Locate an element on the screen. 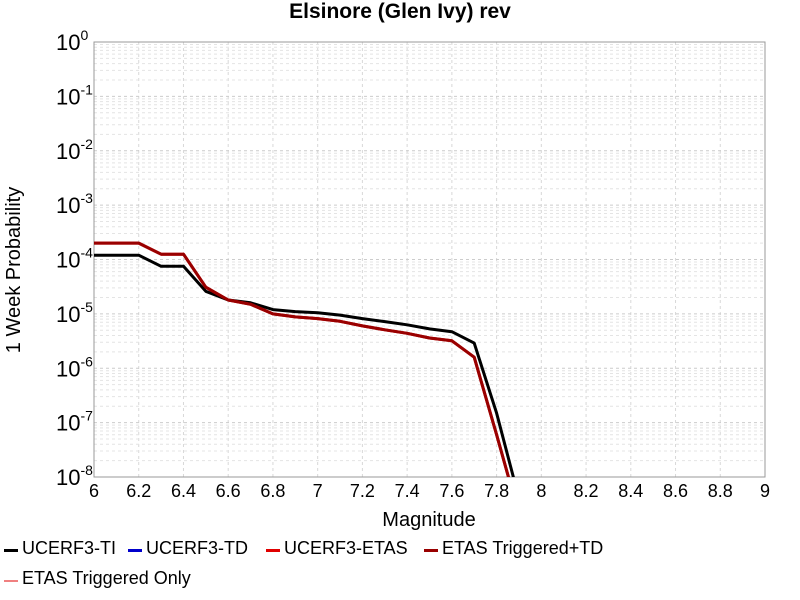 The height and width of the screenshot is (600, 800). y-tick-label: 10⁻⁶ is located at coordinates (74, 367).